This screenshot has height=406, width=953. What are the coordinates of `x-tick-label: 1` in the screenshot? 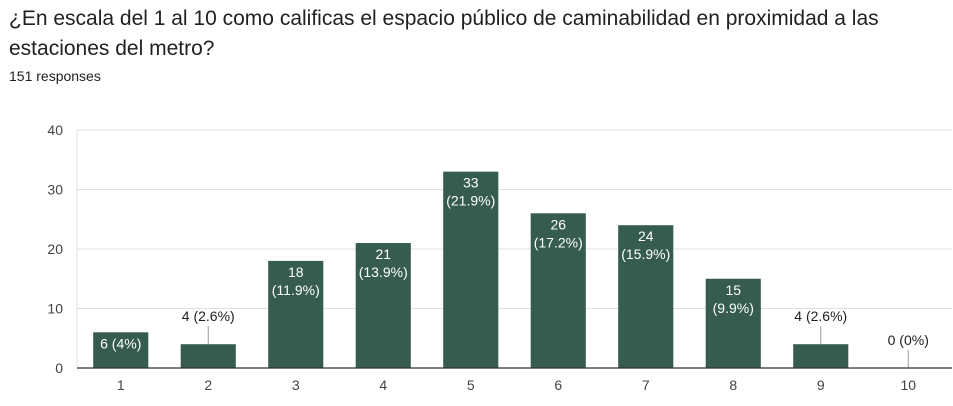 It's located at (121, 385).